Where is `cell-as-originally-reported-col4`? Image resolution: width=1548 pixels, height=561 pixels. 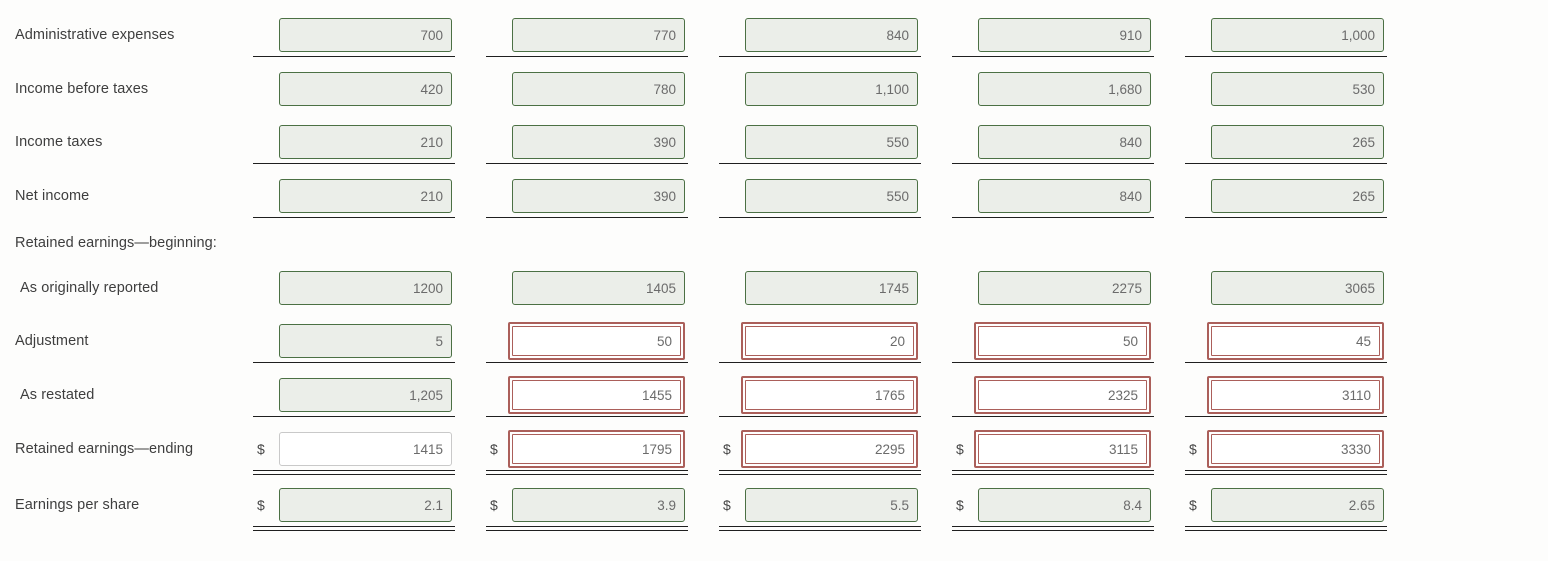
cell-as-originally-reported-col4 is located at coordinates (1053, 288).